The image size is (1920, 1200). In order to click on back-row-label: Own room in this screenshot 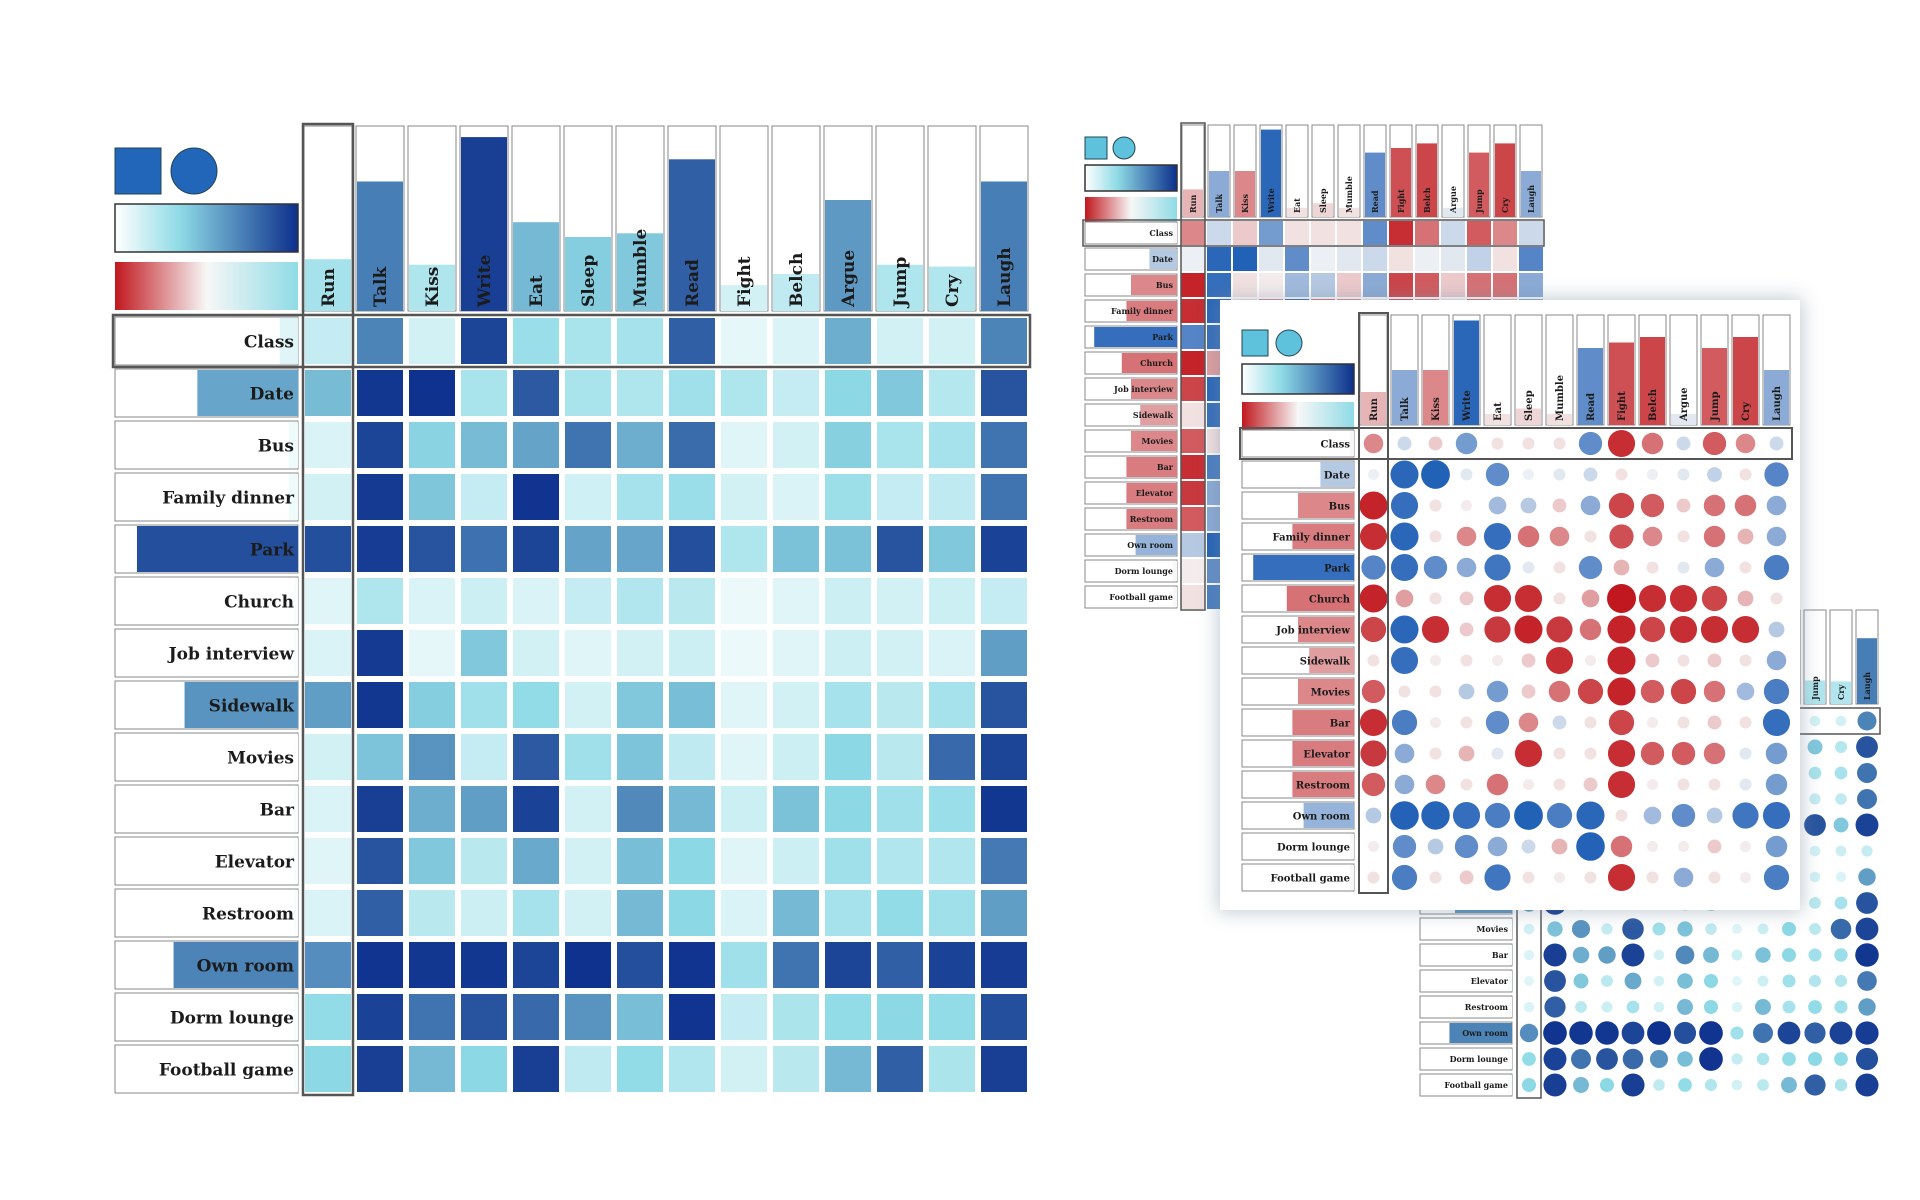, I will do `click(1150, 545)`.